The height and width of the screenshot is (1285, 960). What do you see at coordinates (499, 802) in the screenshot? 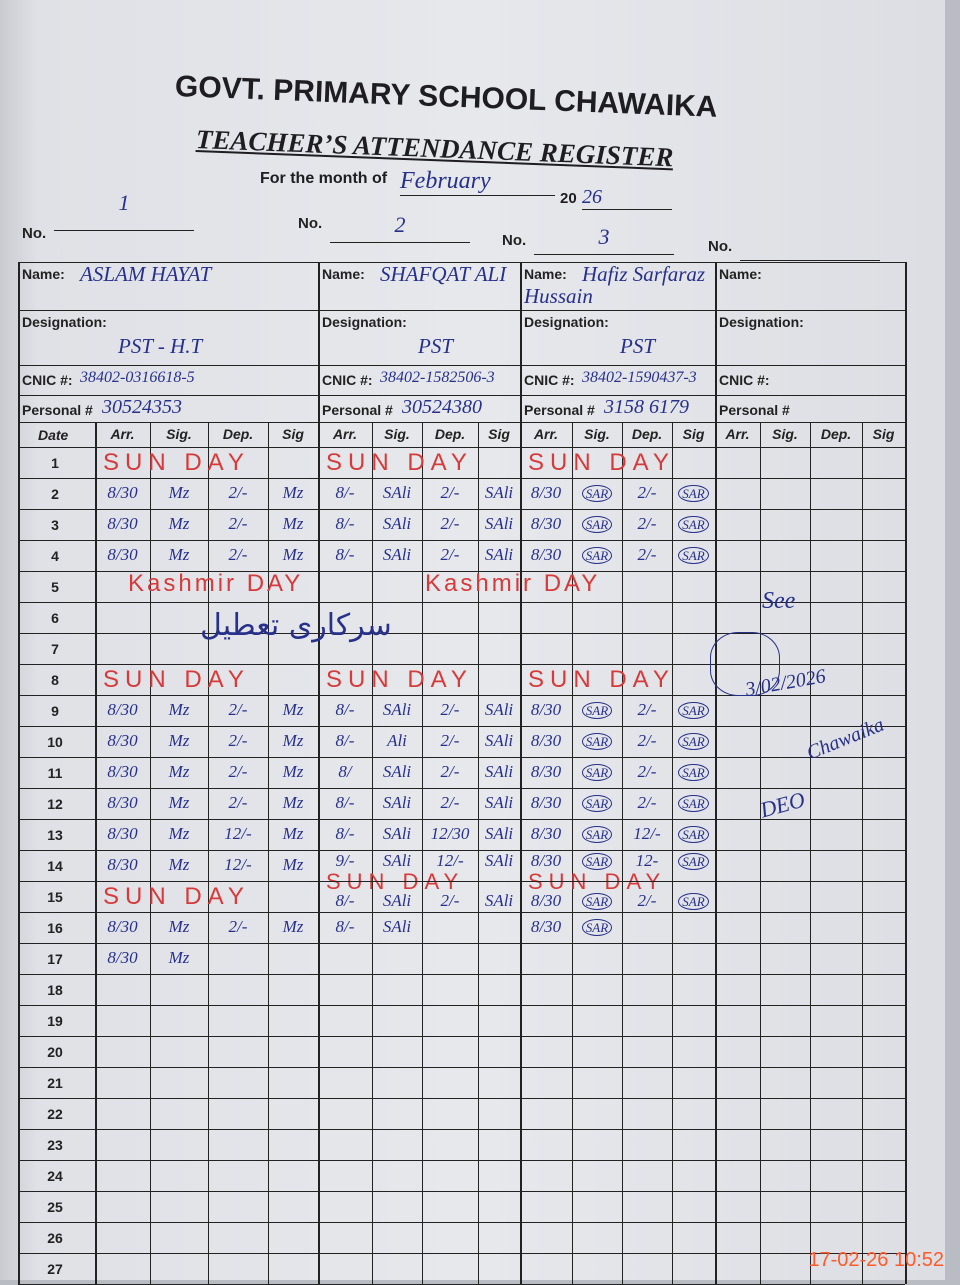
I see `entry-text: SAli` at bounding box center [499, 802].